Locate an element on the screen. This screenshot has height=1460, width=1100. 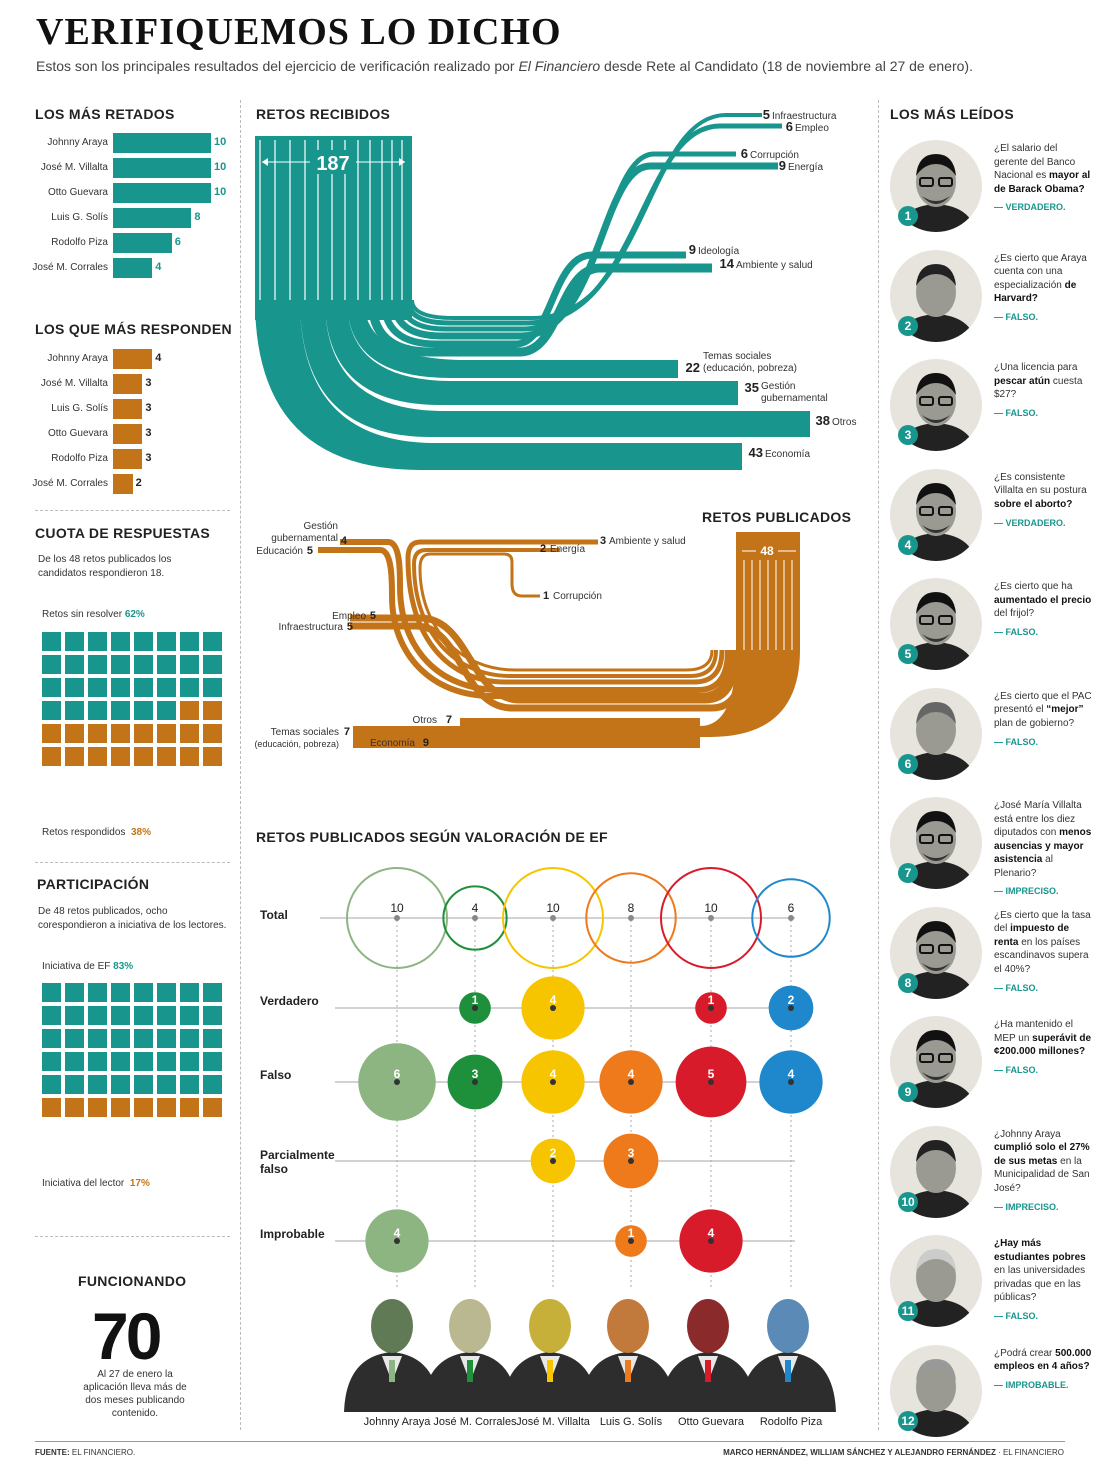
head-shape is located at coordinates (788, 1326).